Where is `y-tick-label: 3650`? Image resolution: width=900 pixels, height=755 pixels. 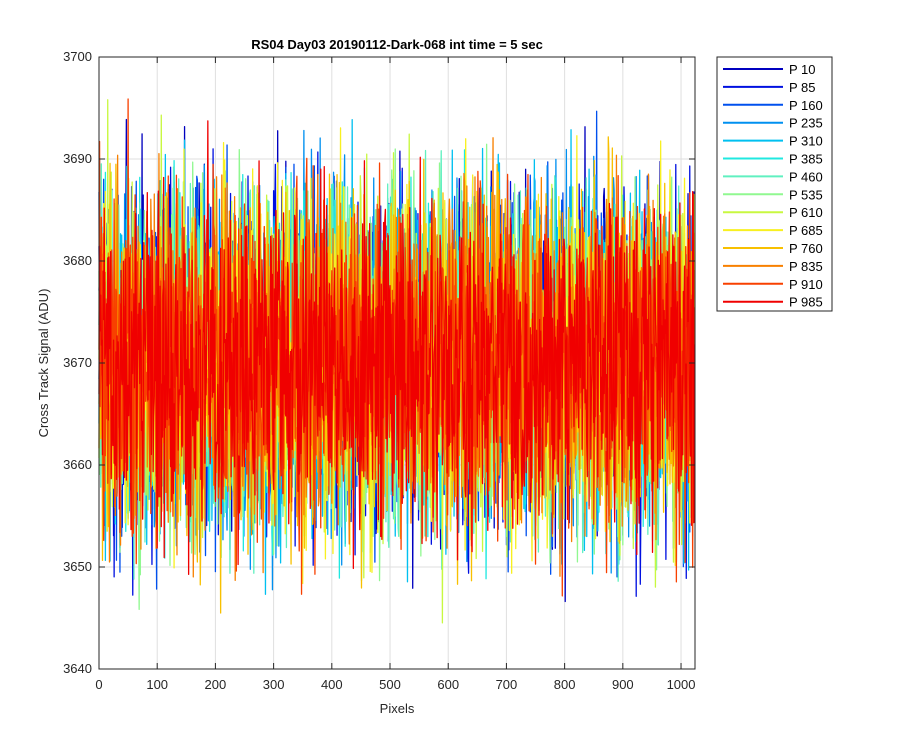 y-tick-label: 3650 is located at coordinates (77, 566).